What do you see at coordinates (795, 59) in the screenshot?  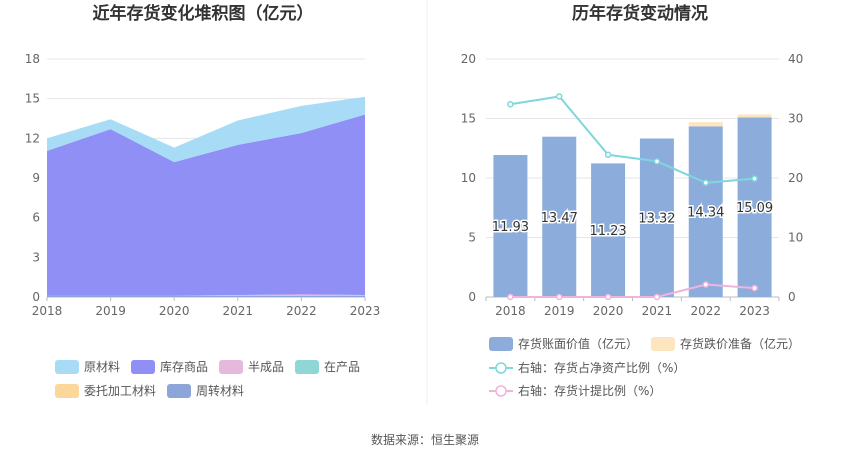 I see `y2-tick-label: 40` at bounding box center [795, 59].